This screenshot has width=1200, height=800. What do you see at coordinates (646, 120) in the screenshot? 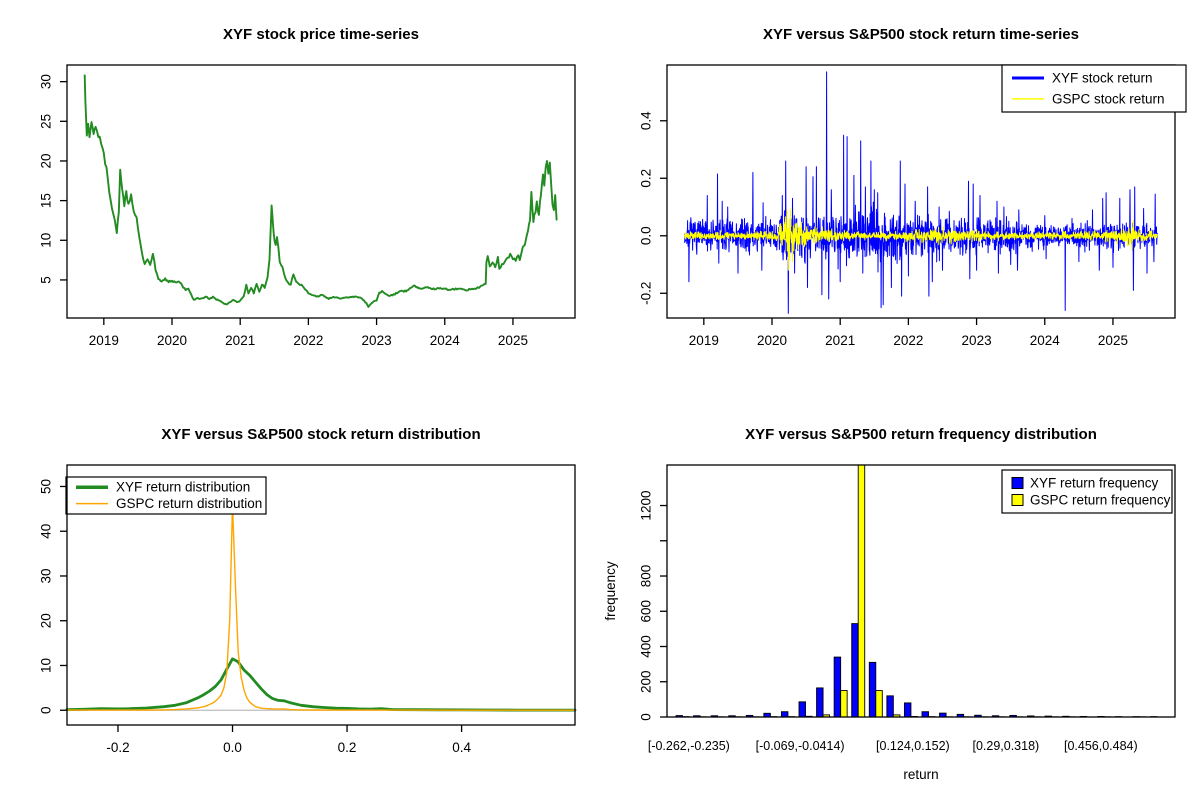
I see `y-tick-label: 0.4` at bounding box center [646, 120].